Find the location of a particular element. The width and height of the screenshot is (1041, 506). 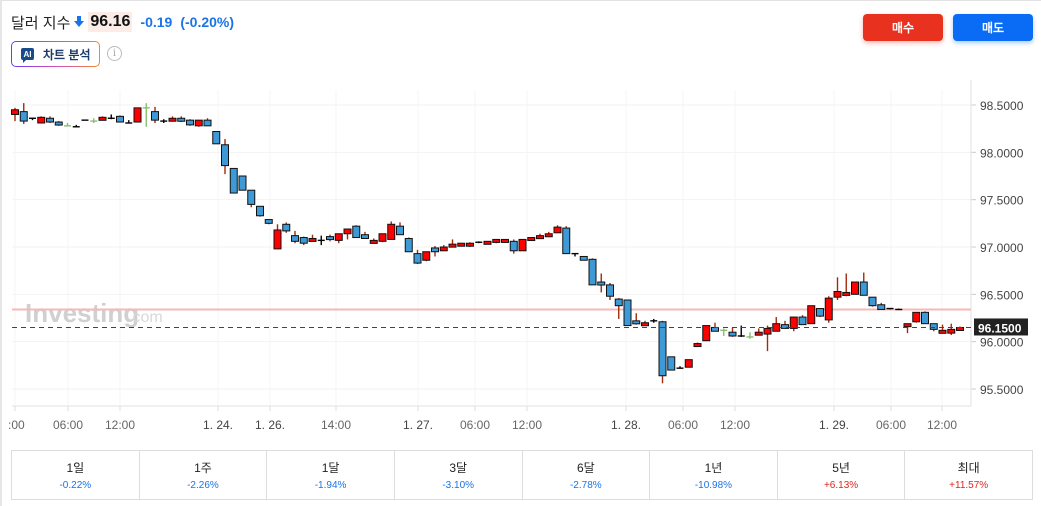

period-label: 최대 is located at coordinates (968, 468).